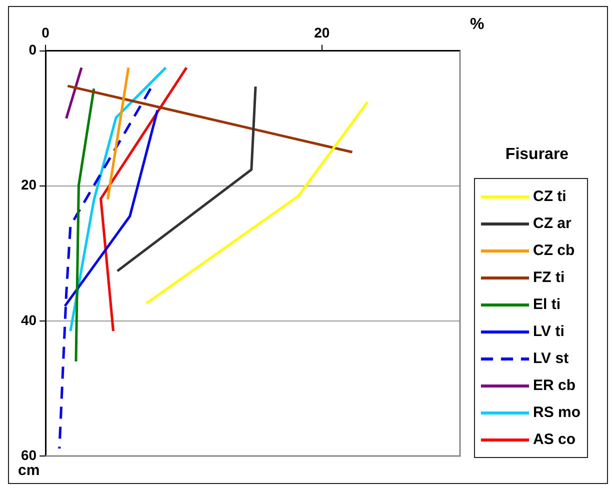  What do you see at coordinates (552, 223) in the screenshot?
I see `legend-label: CZ ar` at bounding box center [552, 223].